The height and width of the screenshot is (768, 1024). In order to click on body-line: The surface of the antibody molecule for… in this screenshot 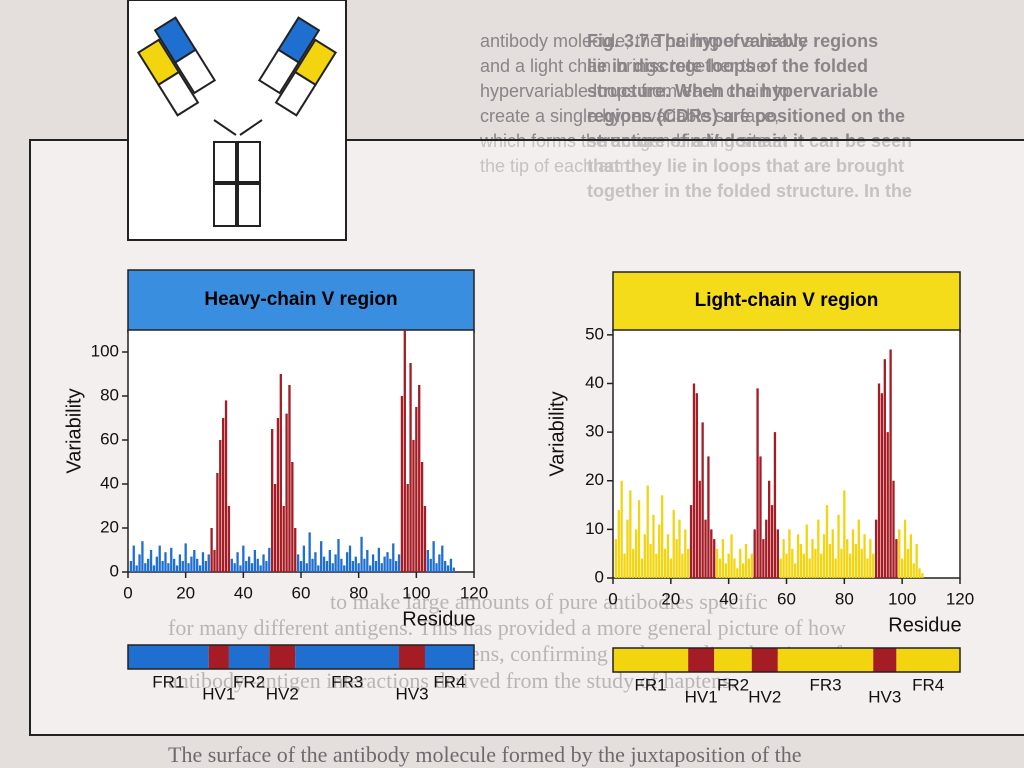, I will do `click(485, 754)`.